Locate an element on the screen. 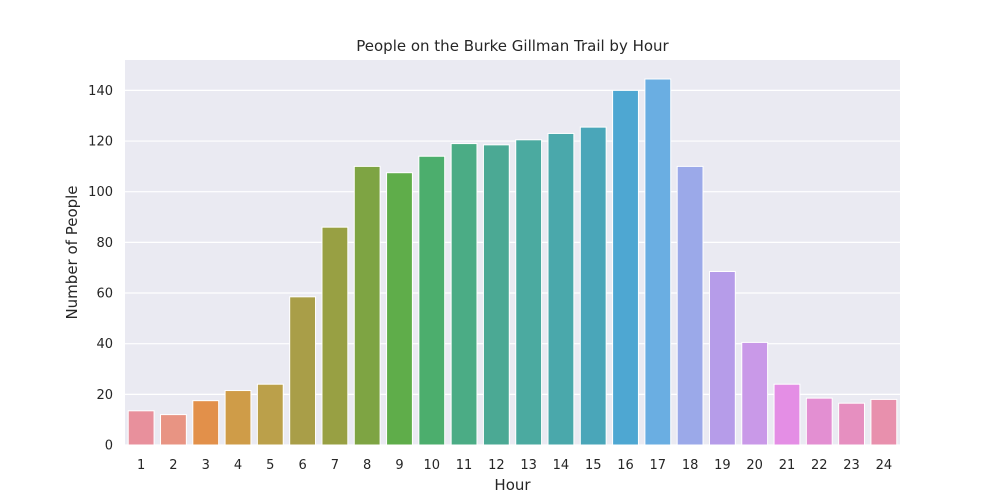 This screenshot has width=1000, height=500. x-tick-label: 18 is located at coordinates (690, 465).